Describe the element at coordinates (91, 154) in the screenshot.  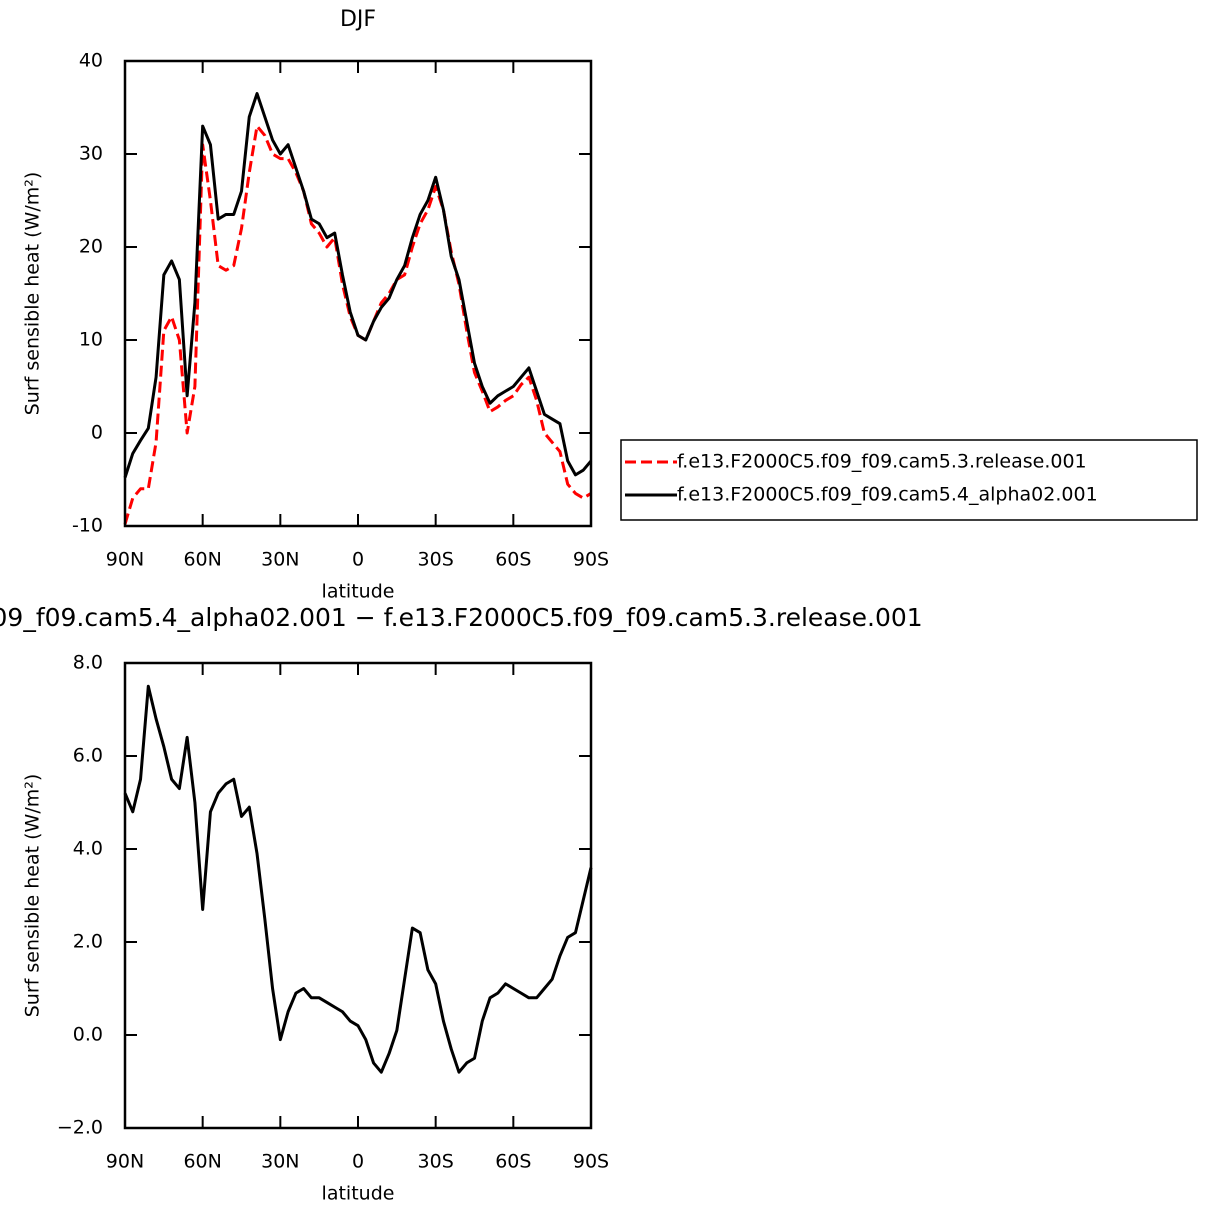
I see `y-tick-label: 30` at that location.